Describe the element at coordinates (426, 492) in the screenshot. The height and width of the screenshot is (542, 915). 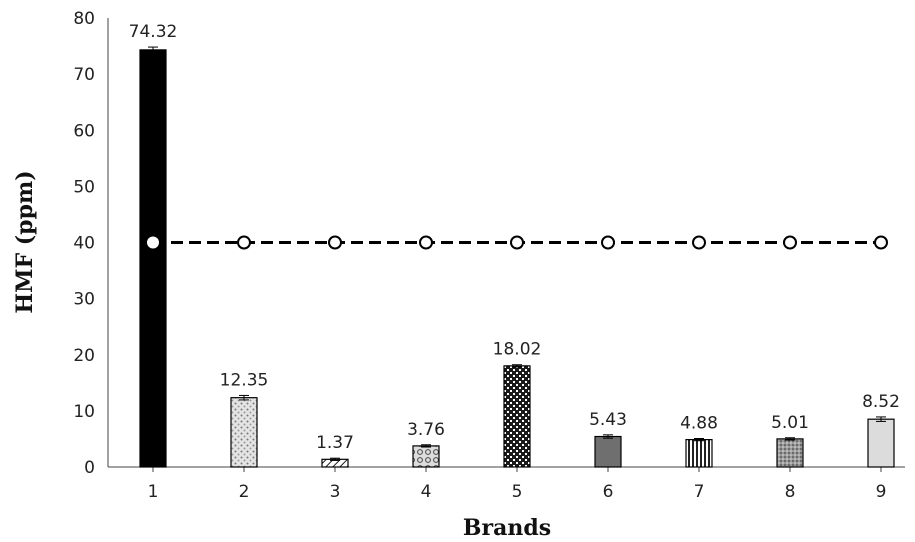
I see `x-tick-label: 4` at that location.